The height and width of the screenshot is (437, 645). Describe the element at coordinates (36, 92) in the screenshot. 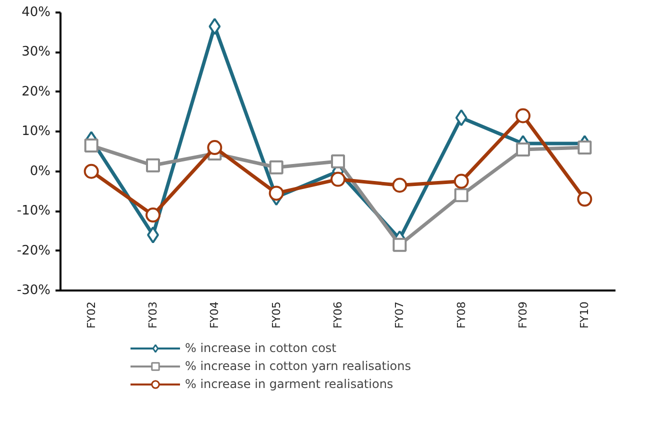

I see `y-tick-label: 20%` at that location.